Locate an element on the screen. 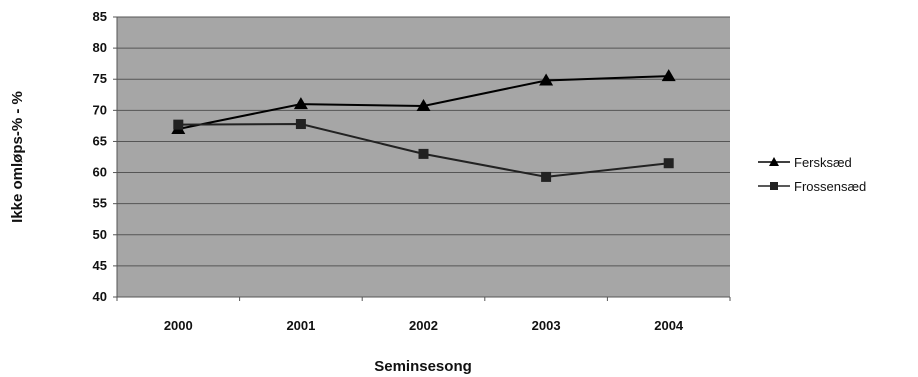 This screenshot has height=377, width=918. legend-triangle-marker is located at coordinates (774, 161).